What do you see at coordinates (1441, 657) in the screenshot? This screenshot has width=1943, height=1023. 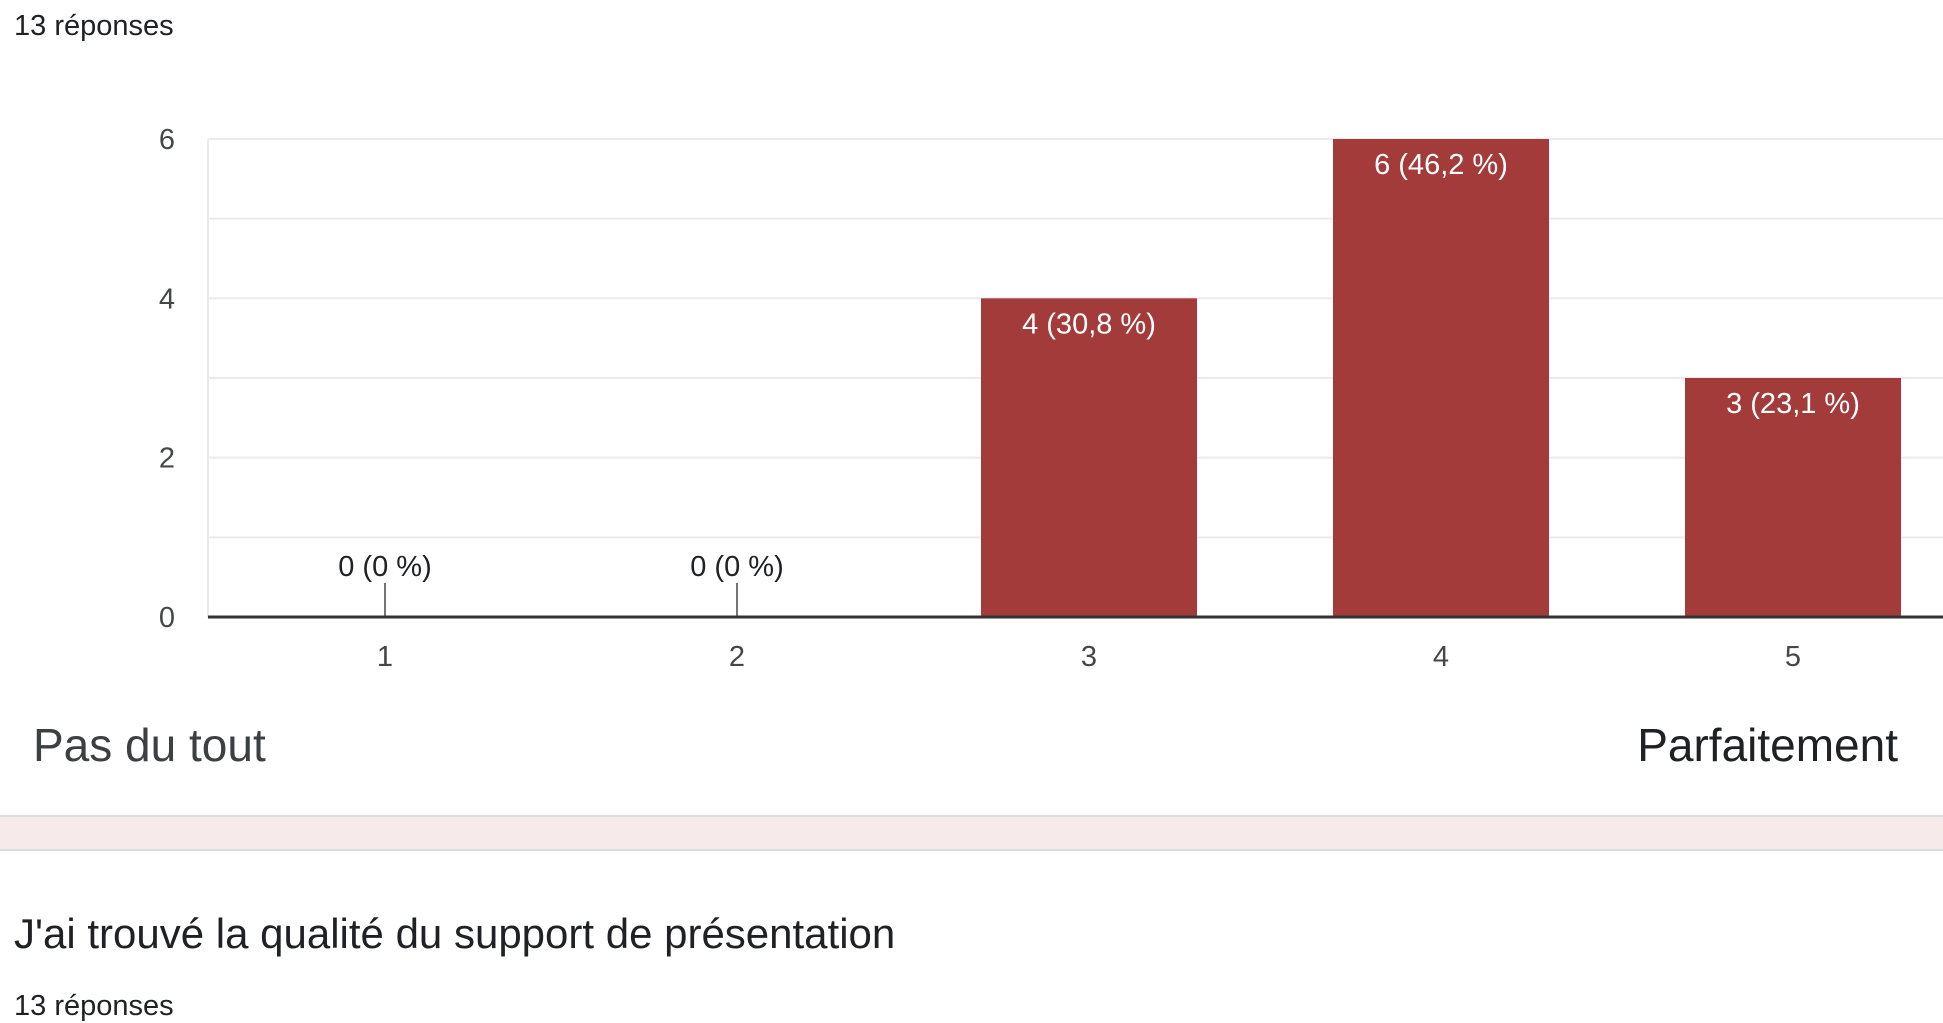 I see `x-tick-label: 4` at bounding box center [1441, 657].